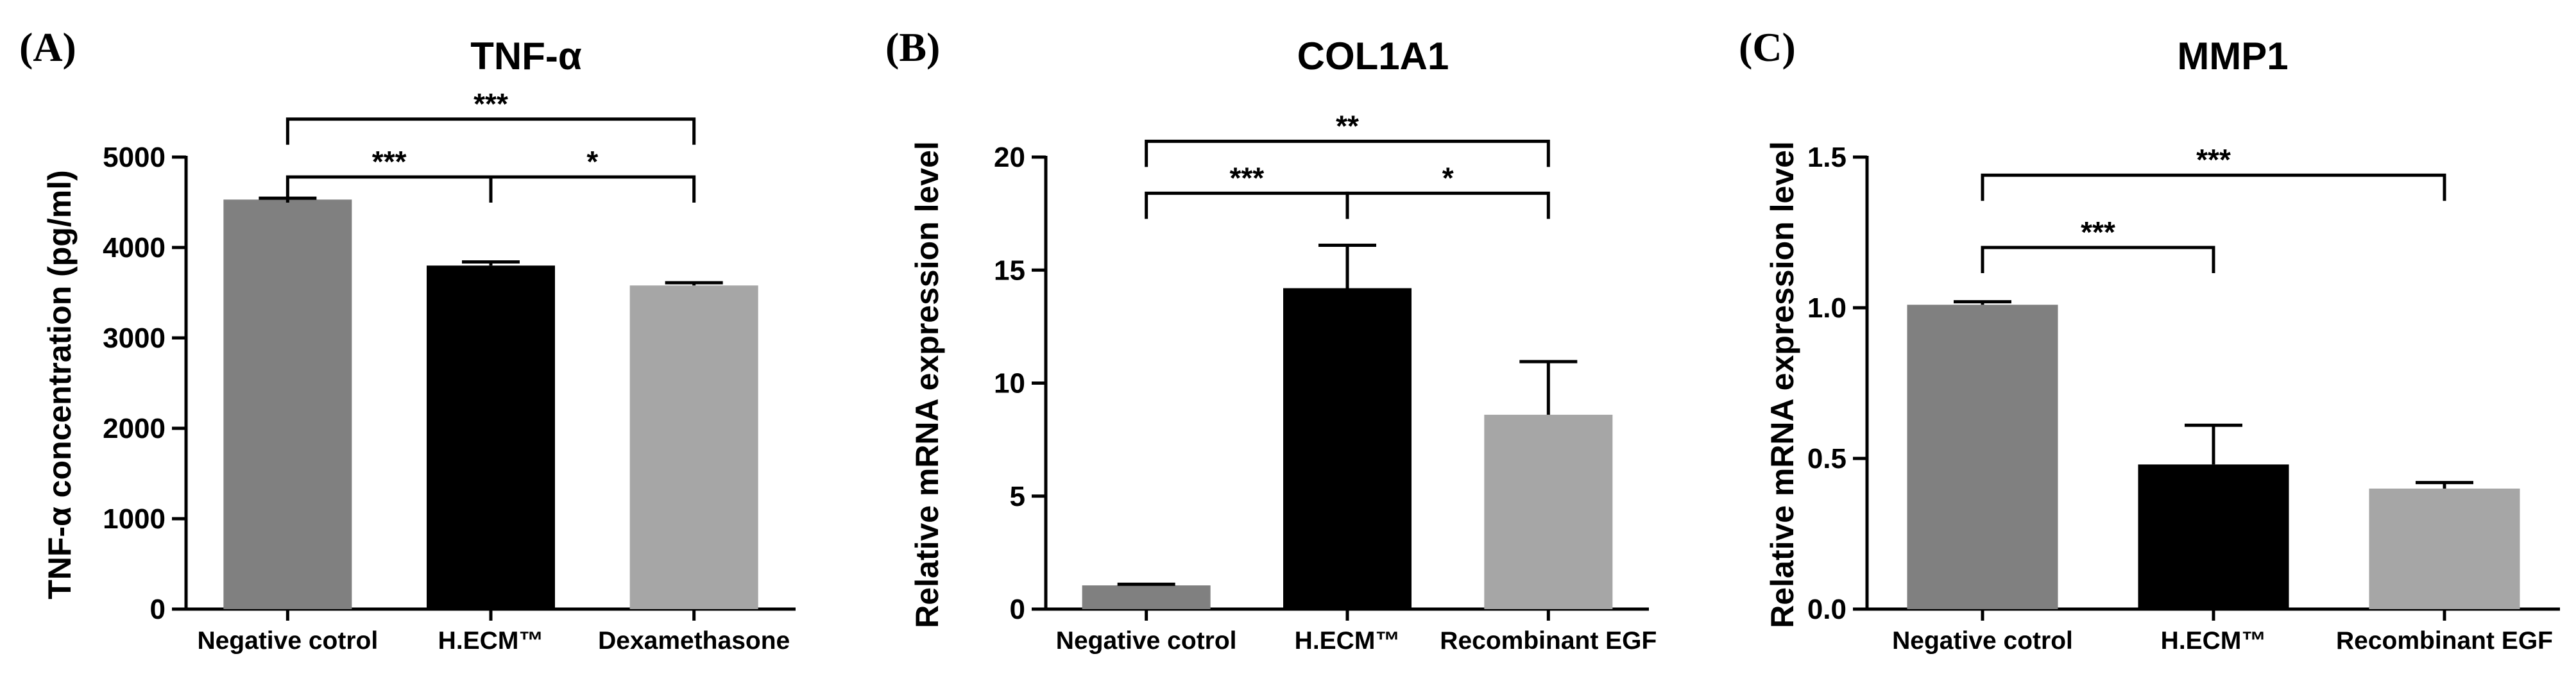  I want to click on panel-label-b: (B), so click(913, 47).